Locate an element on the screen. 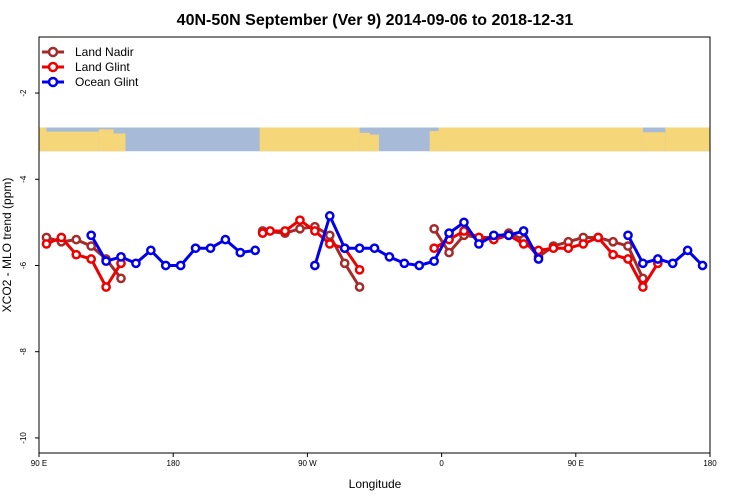 This screenshot has width=750, height=500. legend-item-land-glint: Land Glint is located at coordinates (86, 67).